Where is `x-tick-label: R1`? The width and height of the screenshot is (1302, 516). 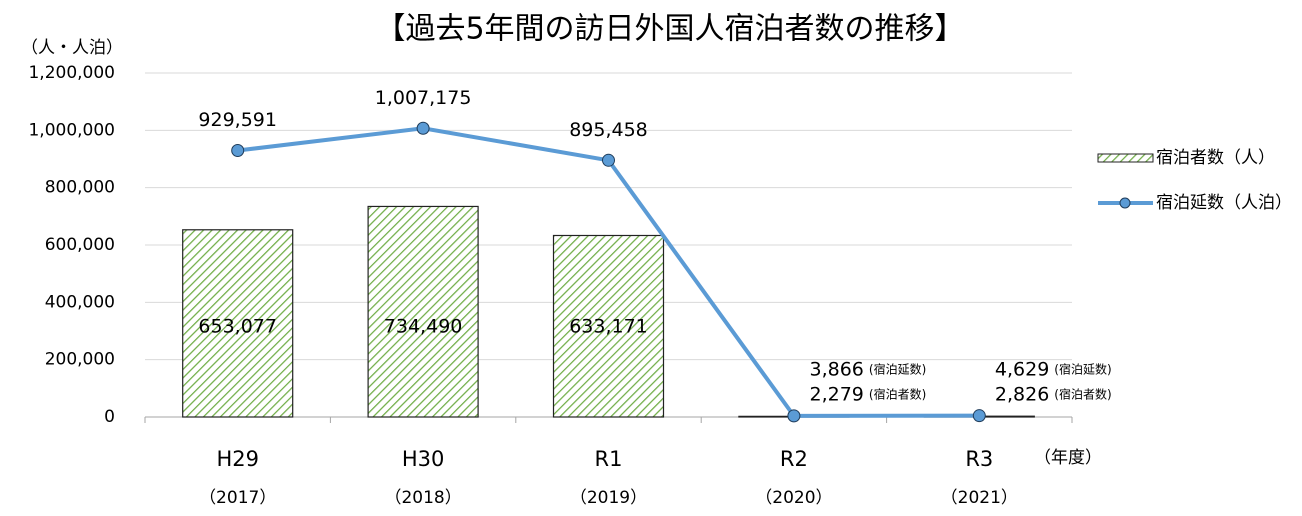
x-tick-label: R1 is located at coordinates (609, 459).